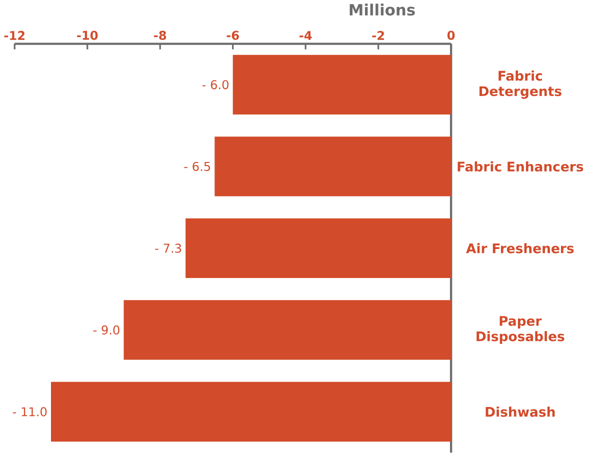 The width and height of the screenshot is (589, 454). What do you see at coordinates (29, 411) in the screenshot?
I see `data-label: - 11.0` at bounding box center [29, 411].